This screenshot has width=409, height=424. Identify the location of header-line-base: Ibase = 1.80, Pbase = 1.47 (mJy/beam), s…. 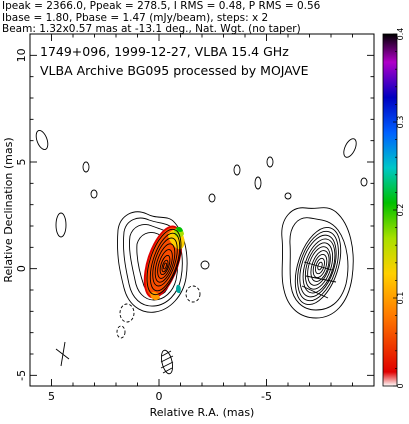
(135, 18).